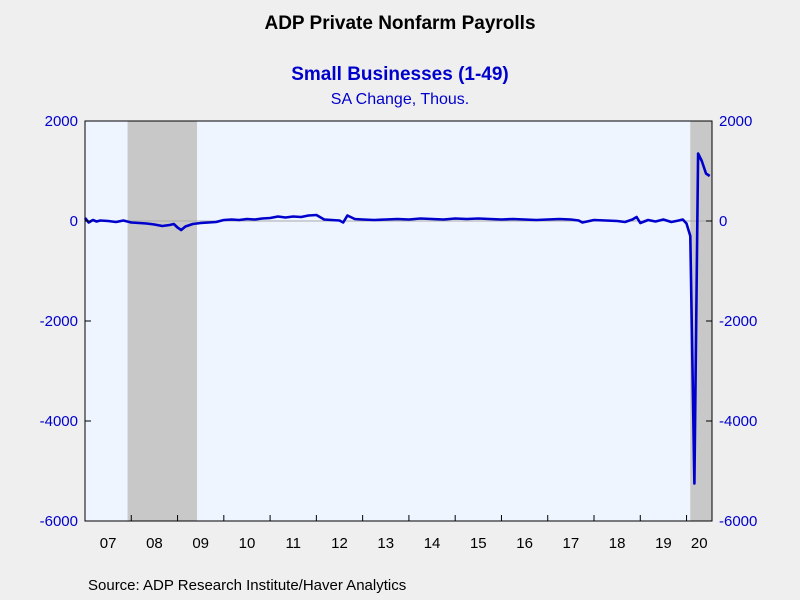 This screenshot has width=800, height=600. Describe the element at coordinates (571, 543) in the screenshot. I see `xtick-label: 17` at that location.